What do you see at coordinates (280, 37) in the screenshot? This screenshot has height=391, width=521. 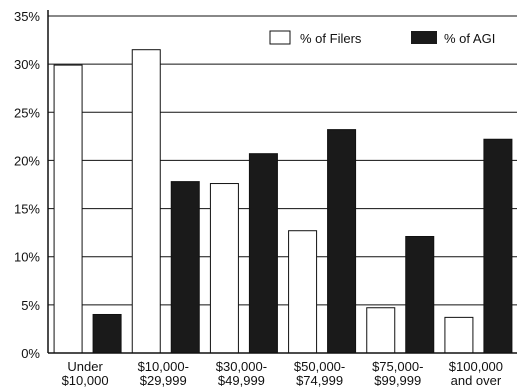 I see `legend-swatch-filers` at bounding box center [280, 37].